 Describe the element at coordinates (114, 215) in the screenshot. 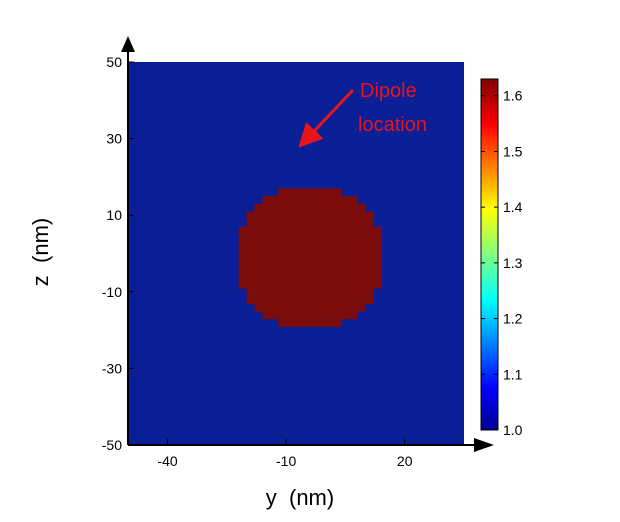

I see `y-tick-label: 10` at that location.